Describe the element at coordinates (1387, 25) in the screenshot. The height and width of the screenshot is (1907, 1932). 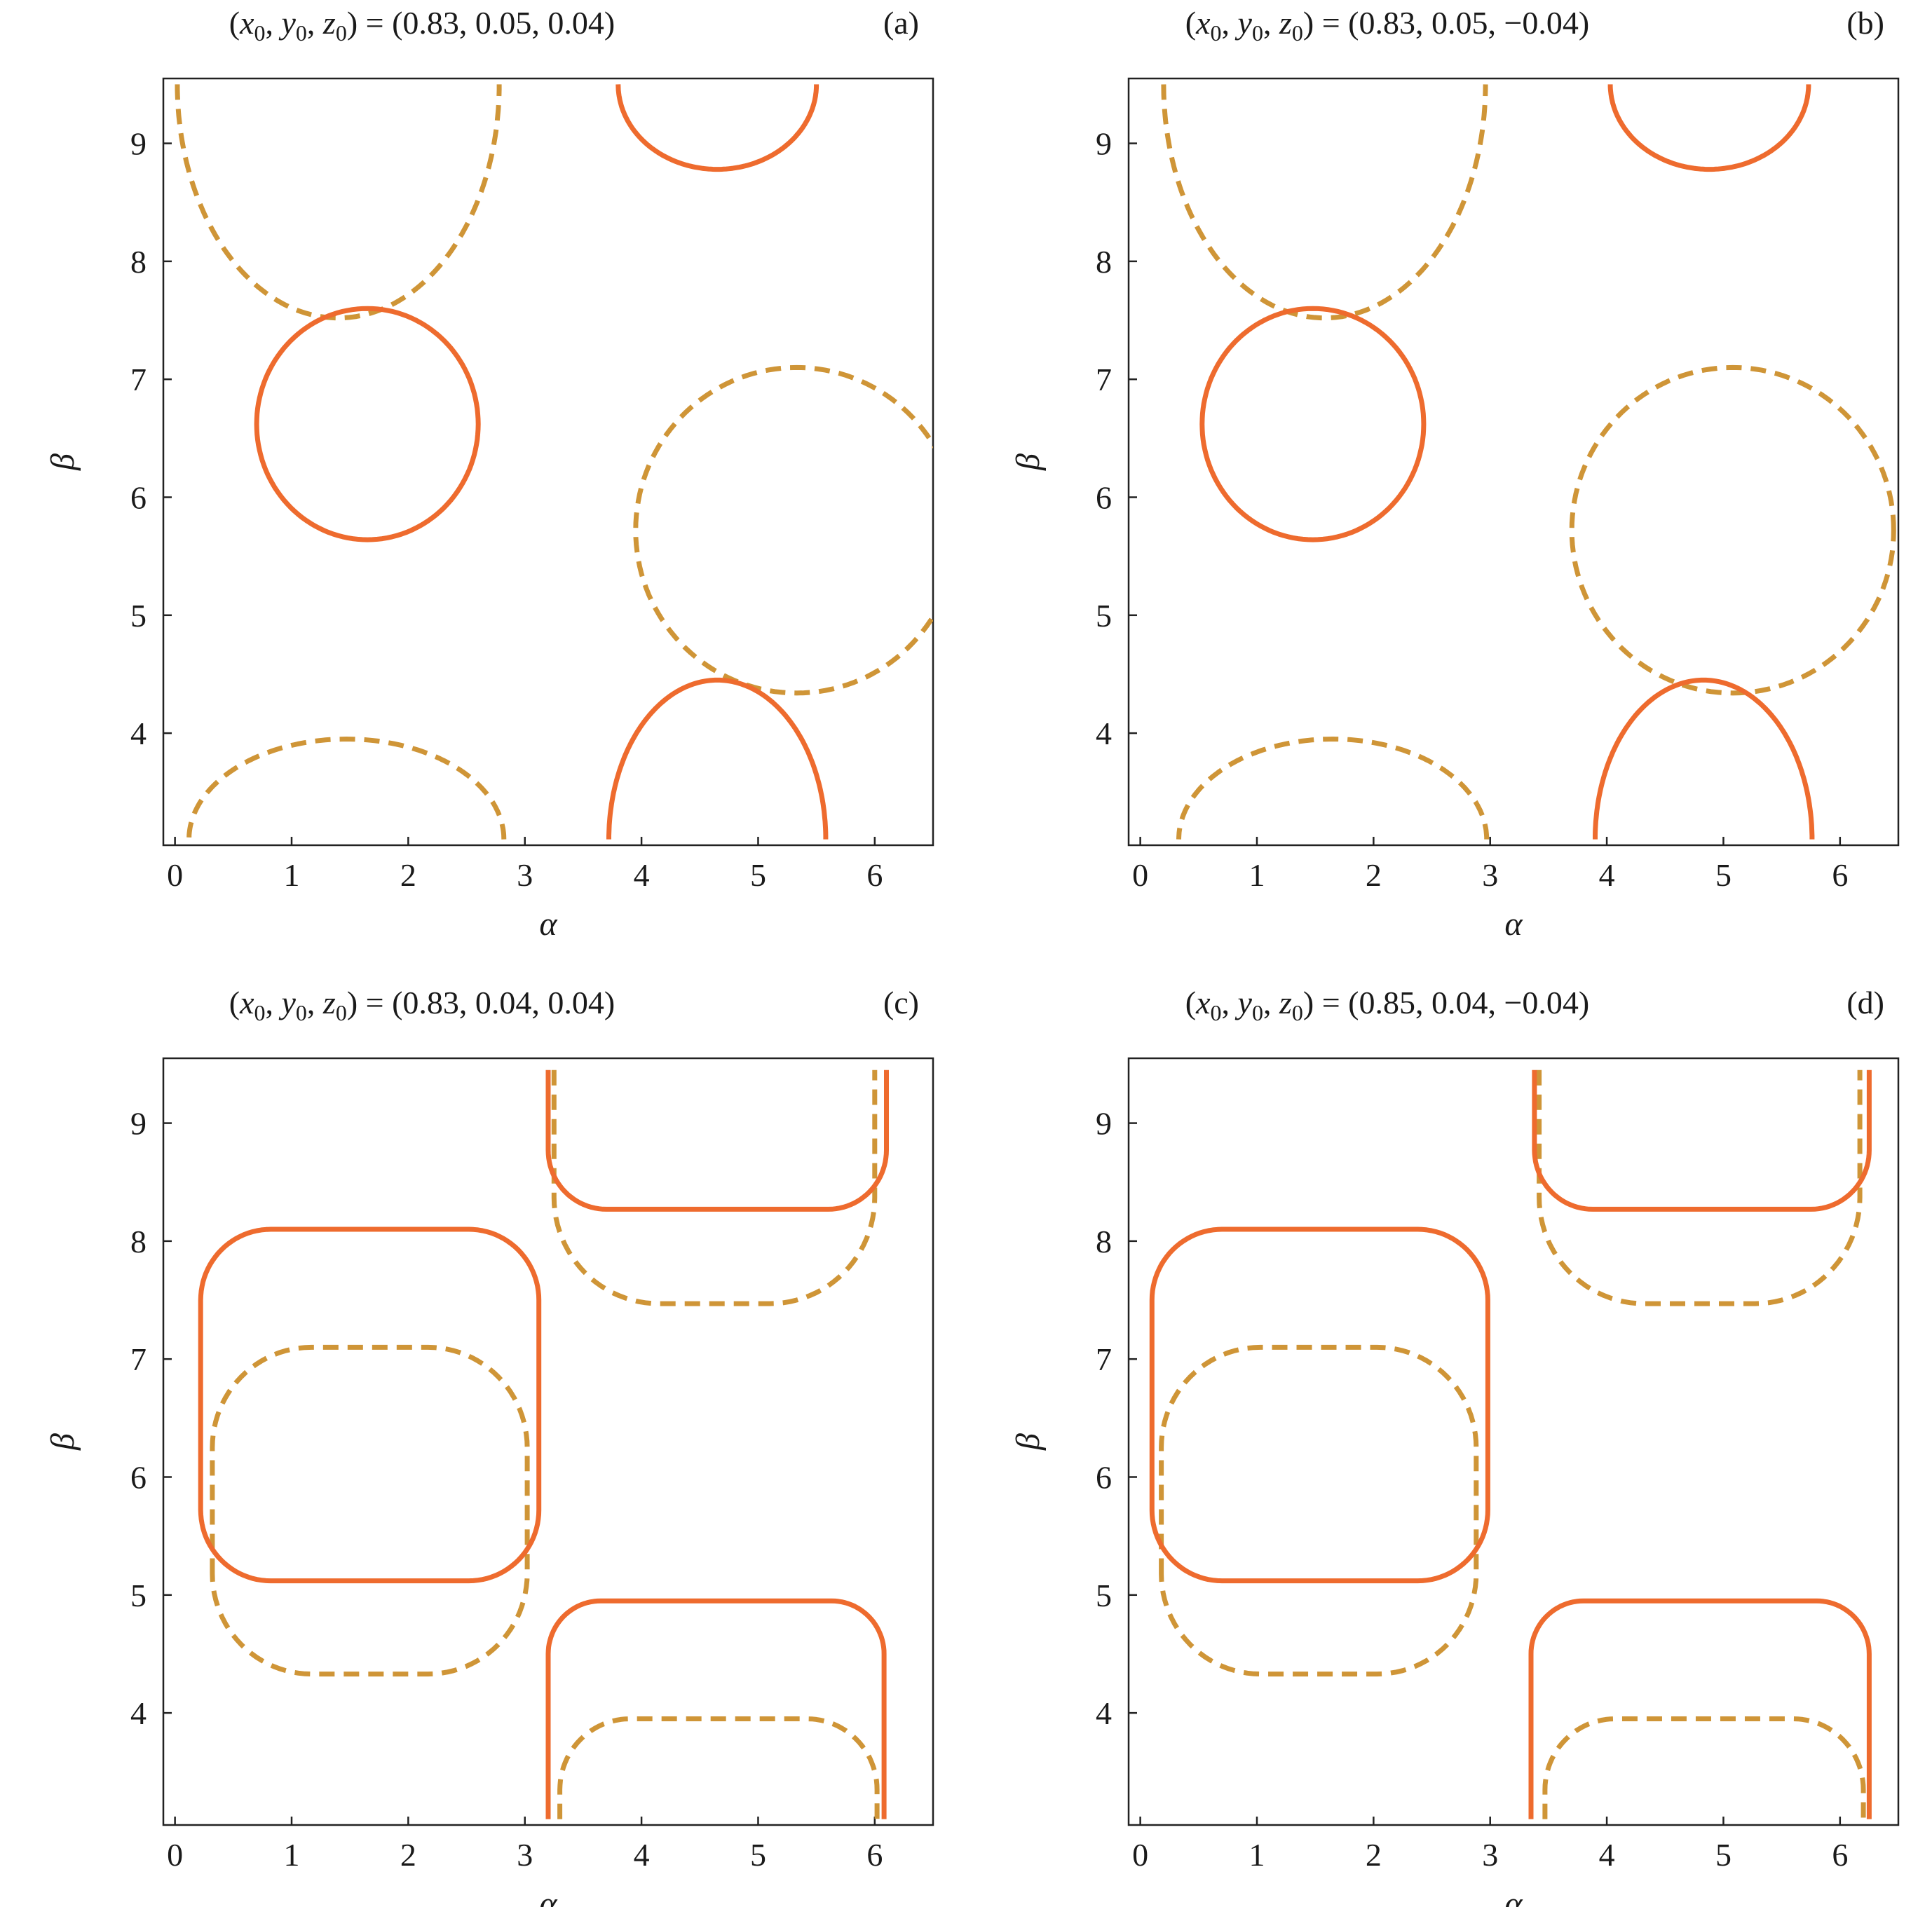
I see `panel-title: (x0, y0, z0) = (0.83, 0.05, −0.04)` at that location.